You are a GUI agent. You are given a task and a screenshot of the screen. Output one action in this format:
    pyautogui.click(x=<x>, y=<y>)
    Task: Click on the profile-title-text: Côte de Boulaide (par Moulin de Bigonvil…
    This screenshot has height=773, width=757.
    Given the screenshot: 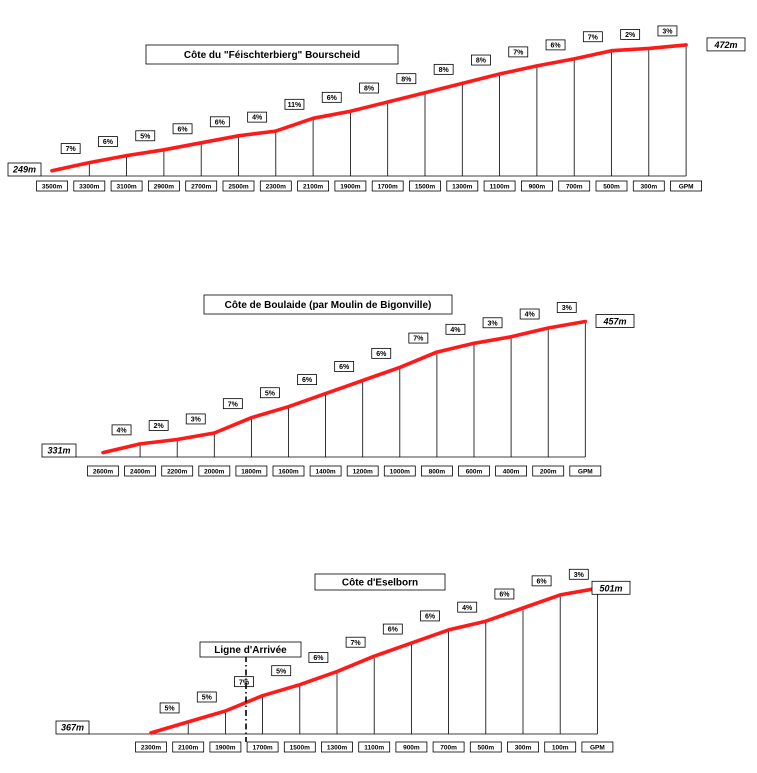 What is the action you would take?
    pyautogui.click(x=328, y=305)
    